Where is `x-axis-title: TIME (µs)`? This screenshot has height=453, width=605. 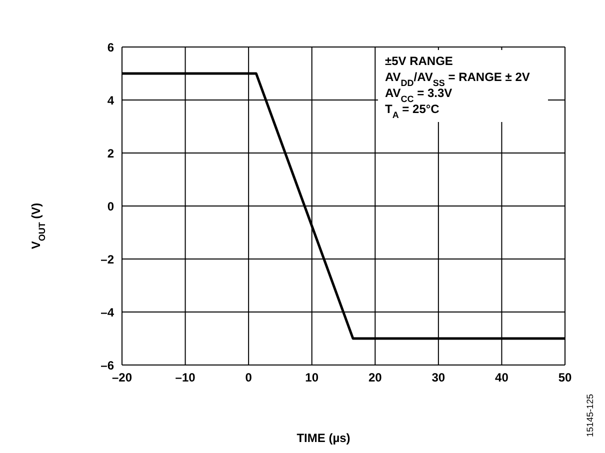
x-axis-title: TIME (µs) is located at coordinates (323, 438).